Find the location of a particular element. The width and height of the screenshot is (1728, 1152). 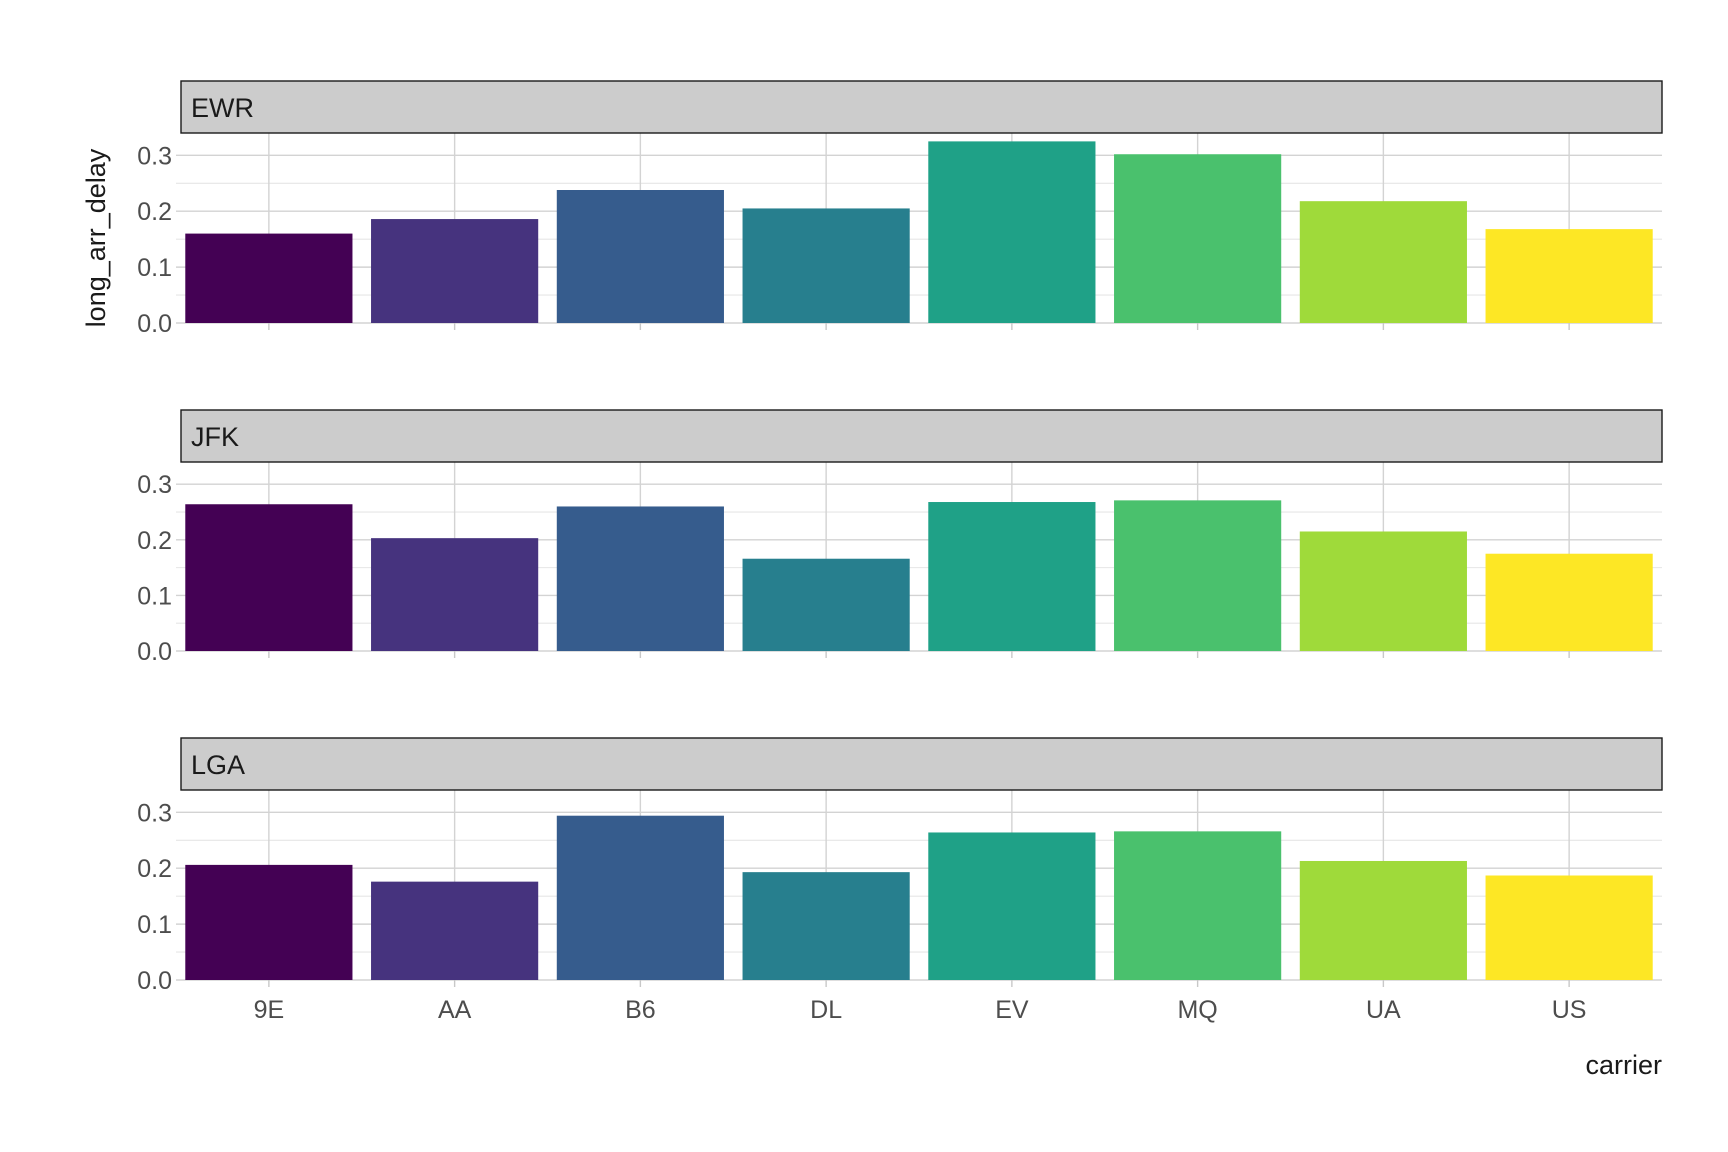

bar-jfk-ev is located at coordinates (1012, 576).